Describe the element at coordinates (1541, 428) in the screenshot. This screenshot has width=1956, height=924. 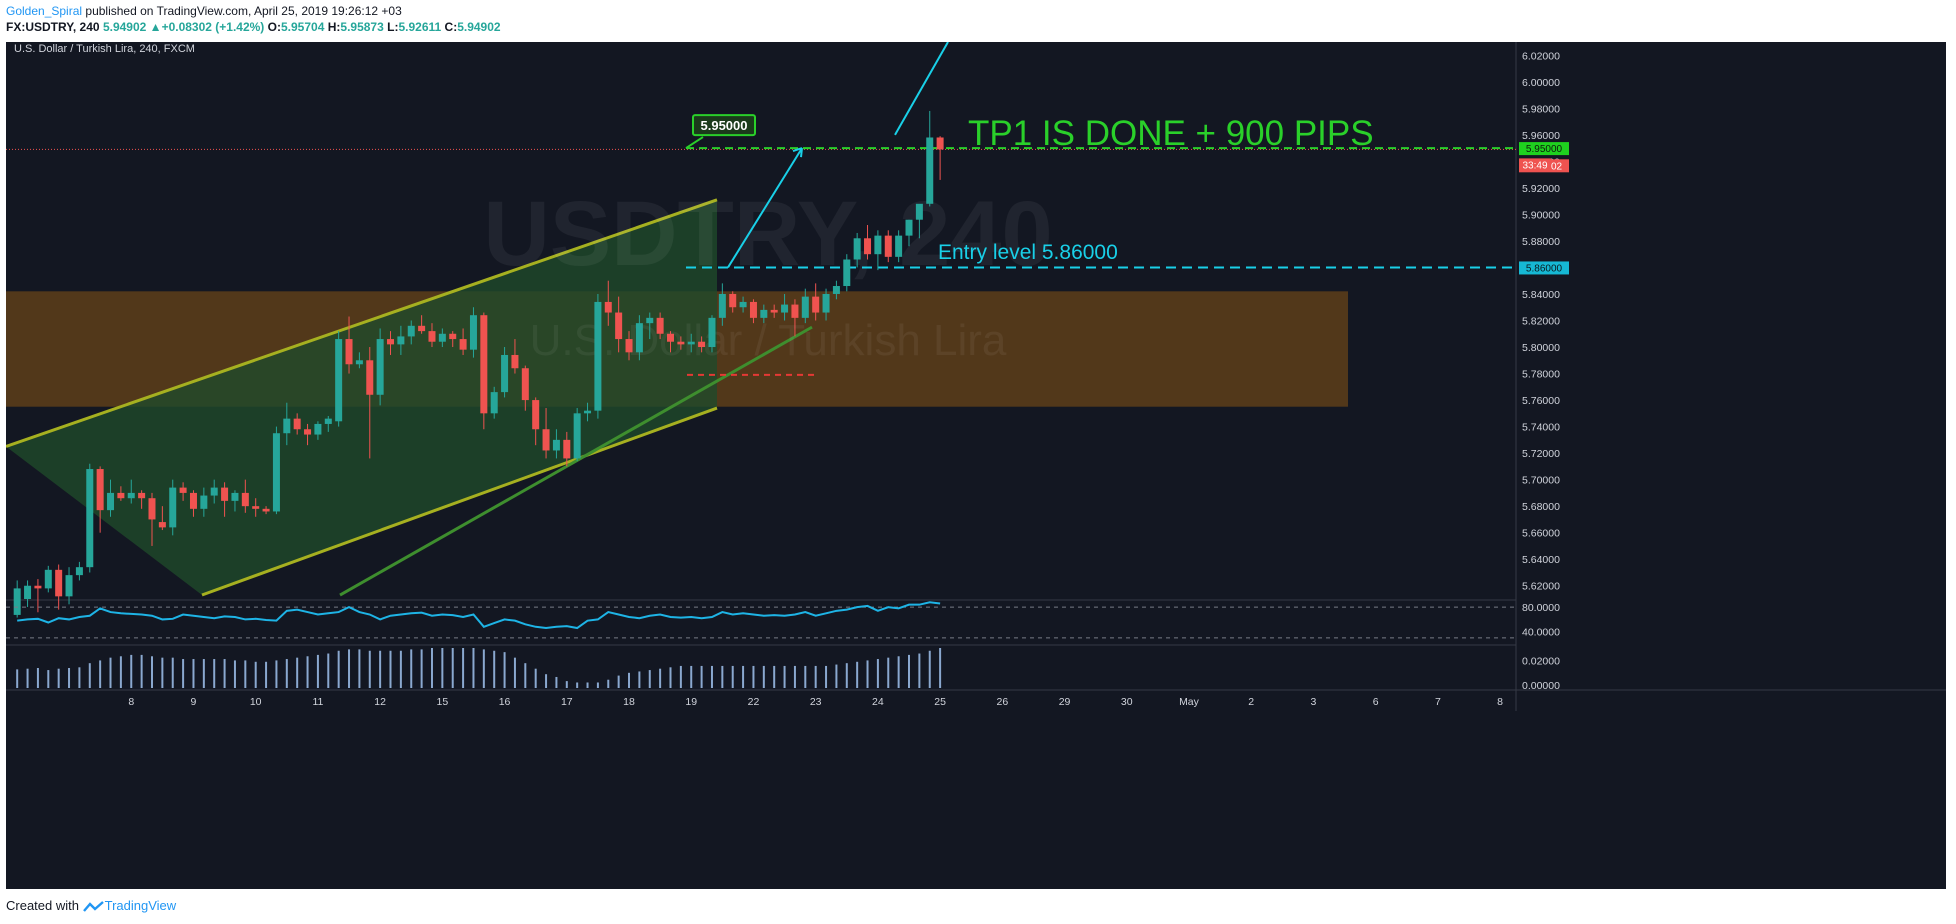
I see `price-tick-label: 5.74000` at that location.